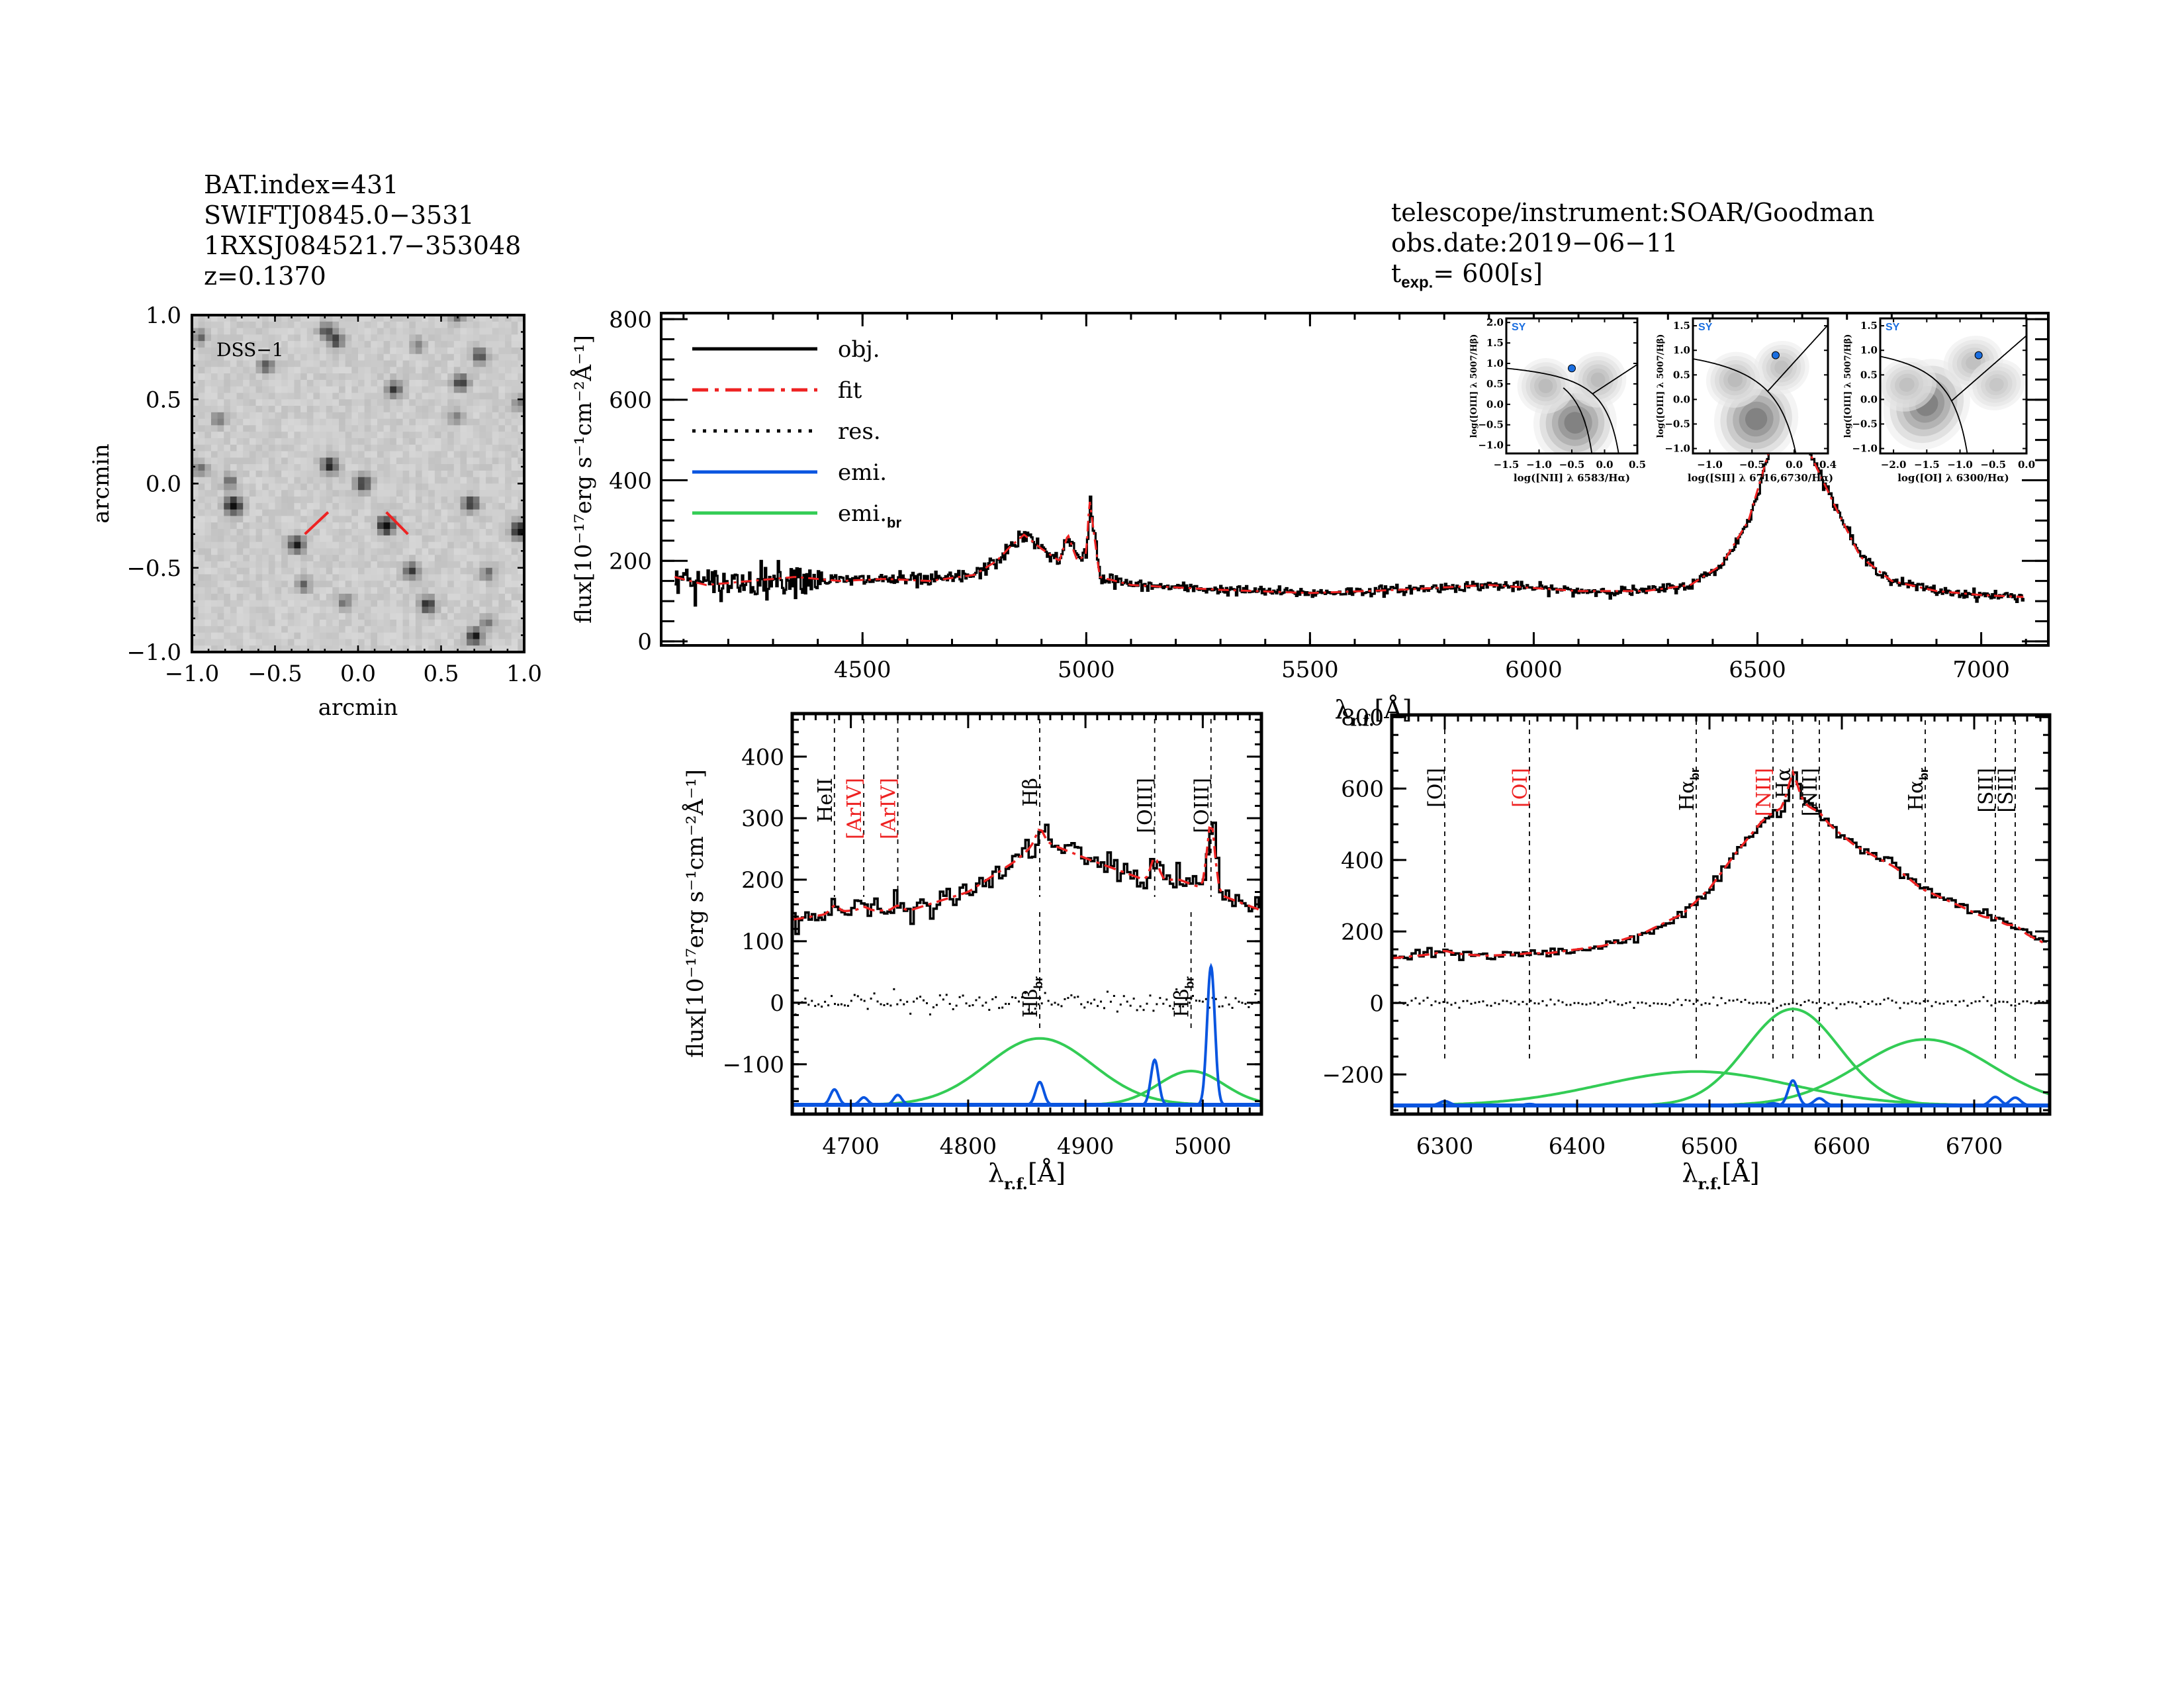 This screenshot has height=1688, width=2184. Describe the element at coordinates (851, 1146) in the screenshot. I see `x-tick-label: 4700` at that location.